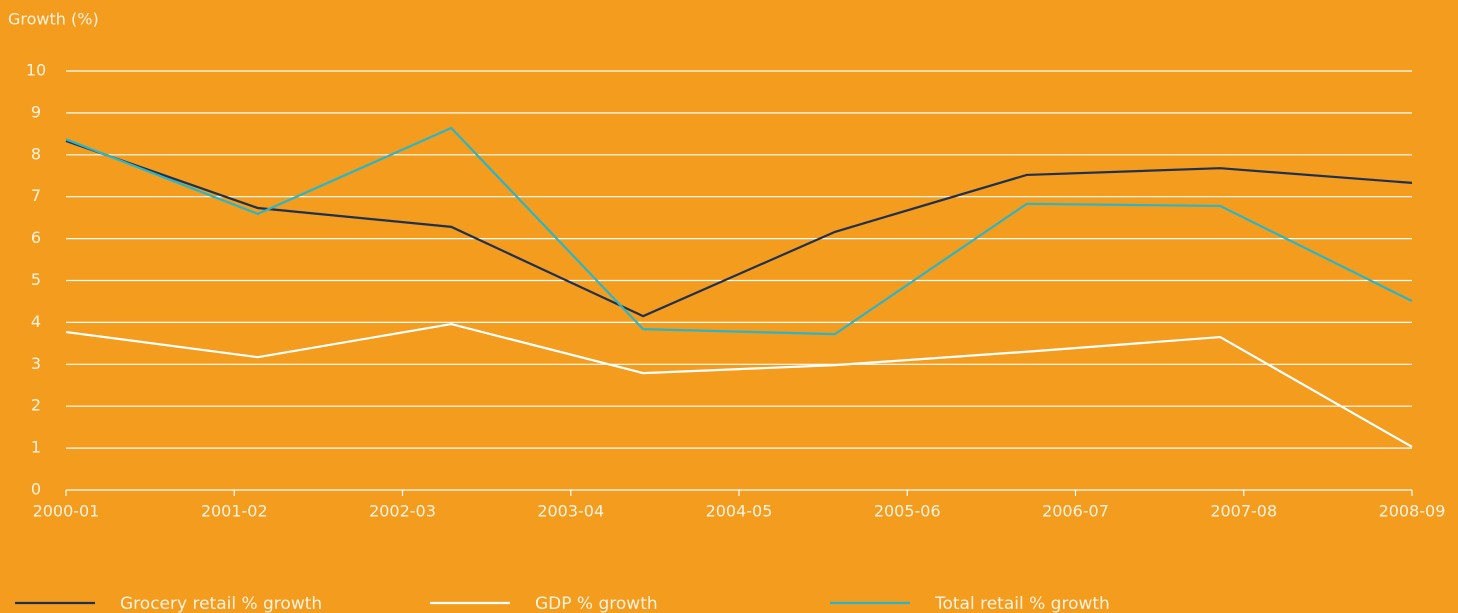  I want to click on y-tick-label: 4, so click(36, 321).